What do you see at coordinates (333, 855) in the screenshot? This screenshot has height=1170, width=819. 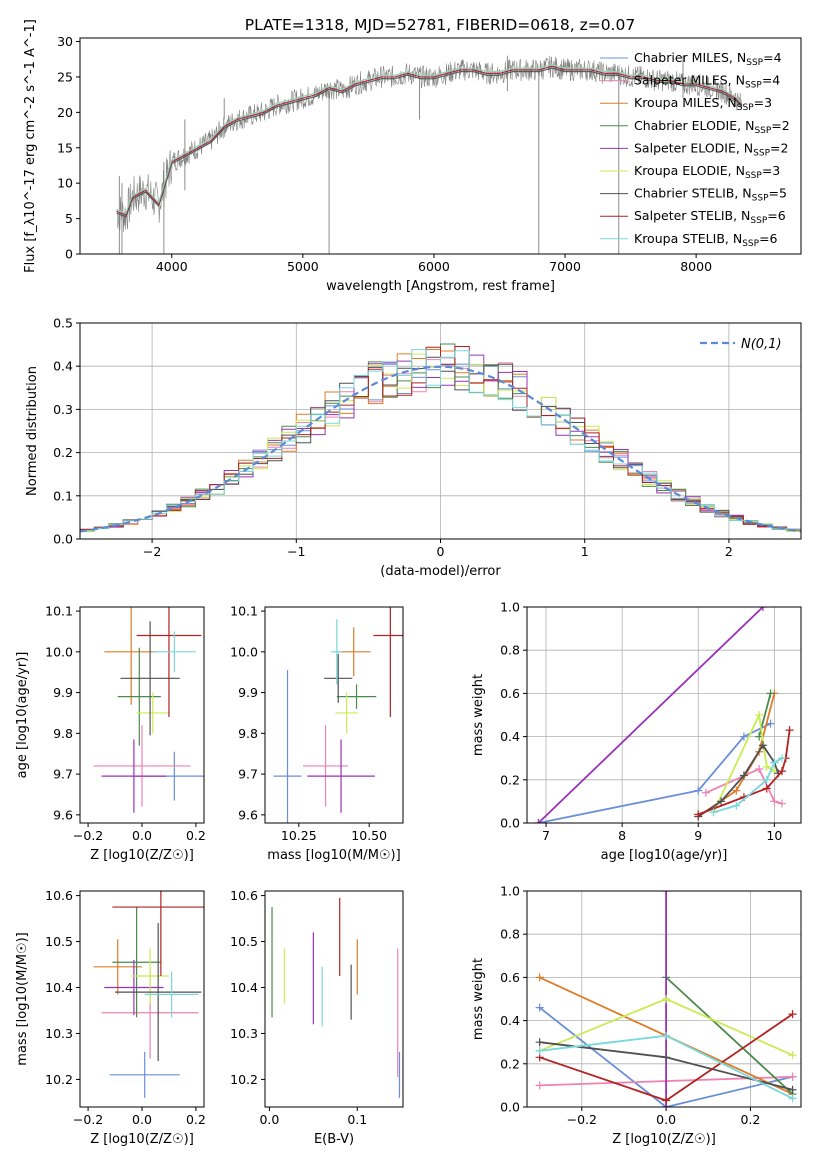 I see `x-axis-label: mass [log10(M/M☉)]` at bounding box center [333, 855].